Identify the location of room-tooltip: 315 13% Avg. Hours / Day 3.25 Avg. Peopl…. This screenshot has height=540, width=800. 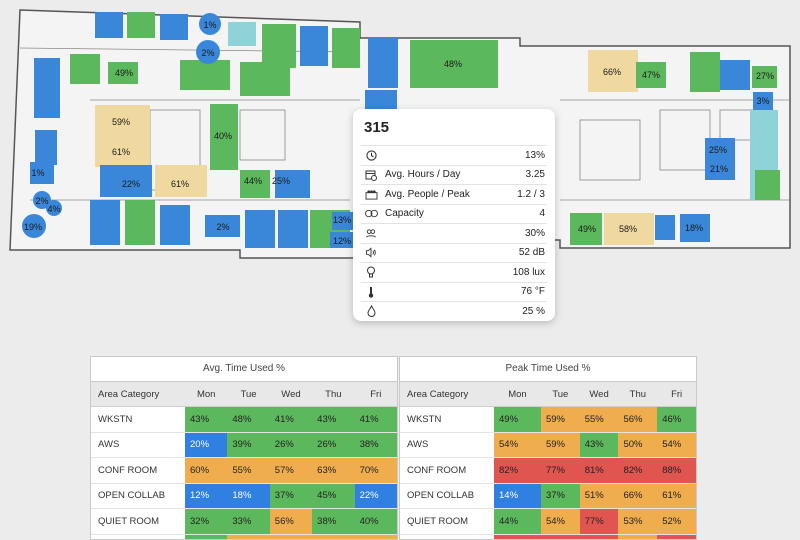
(454, 215).